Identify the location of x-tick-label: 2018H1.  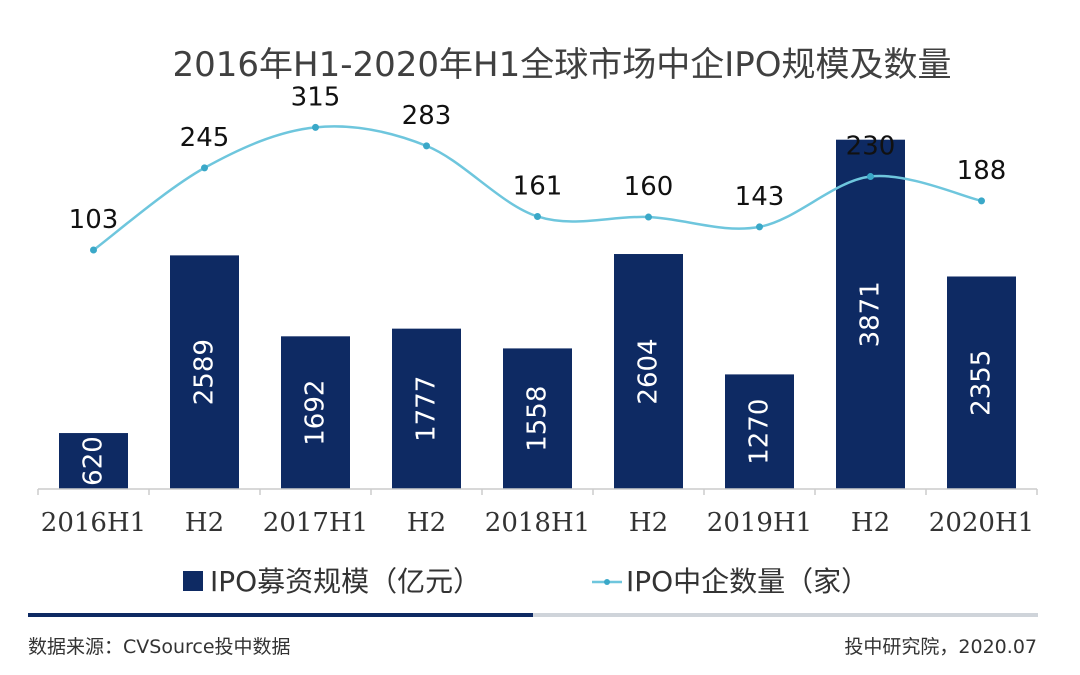
(537, 523).